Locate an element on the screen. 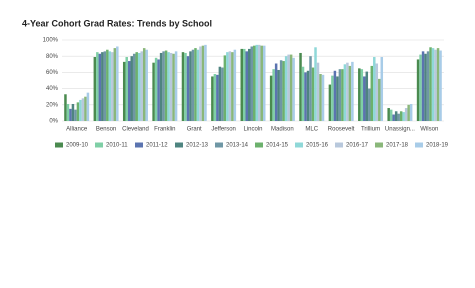 The height and width of the screenshot is (288, 475). x-tick-label: Jefferson is located at coordinates (223, 130).